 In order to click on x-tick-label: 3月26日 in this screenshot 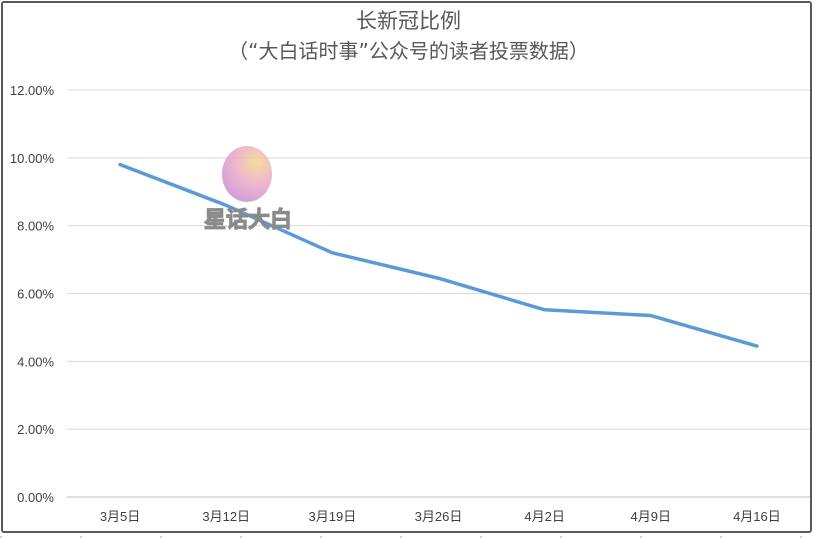, I will do `click(439, 516)`.